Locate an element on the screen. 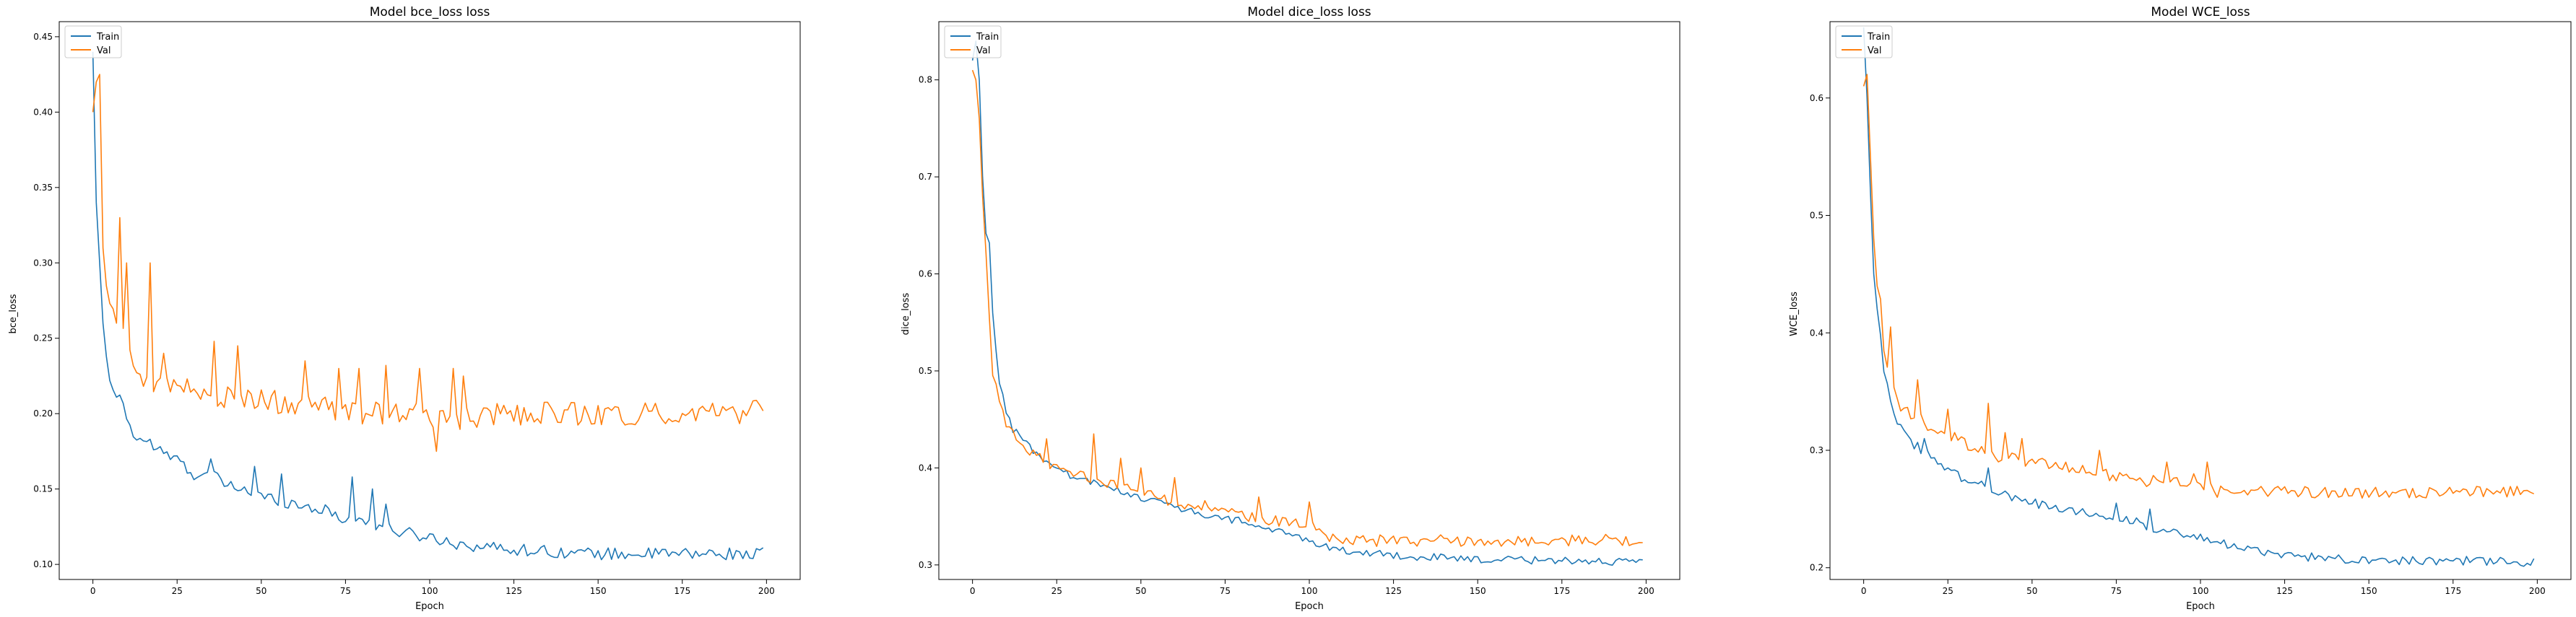  y-tick-label: 0.2 is located at coordinates (1816, 568).